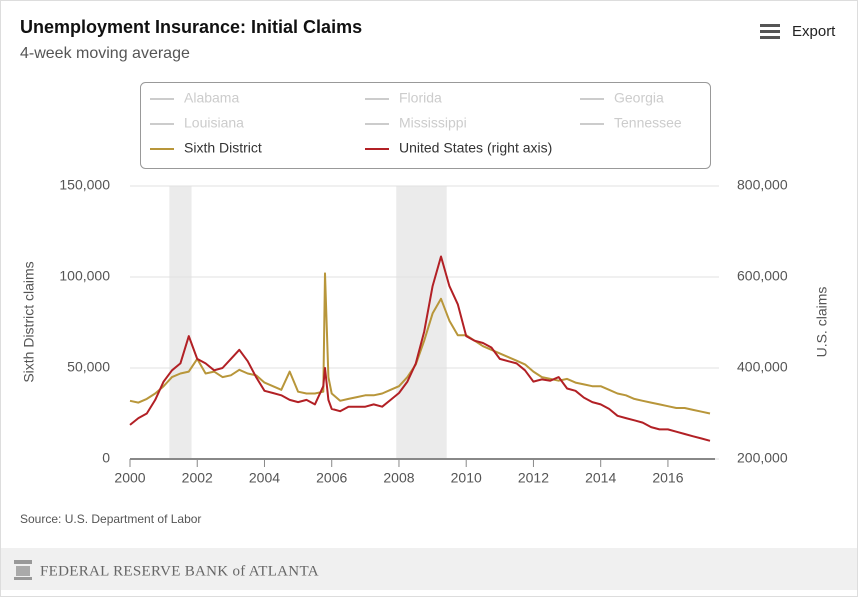 The height and width of the screenshot is (602, 858). Describe the element at coordinates (533, 478) in the screenshot. I see `x-tick-label: 2012` at that location.